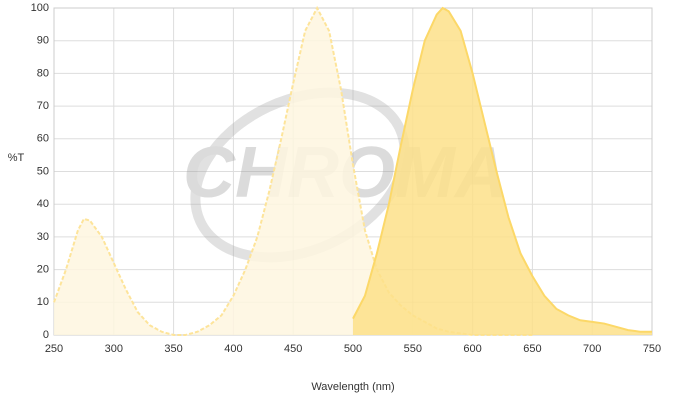 This screenshot has width=676, height=405. What do you see at coordinates (652, 349) in the screenshot?
I see `x-tick-label: 750` at bounding box center [652, 349].